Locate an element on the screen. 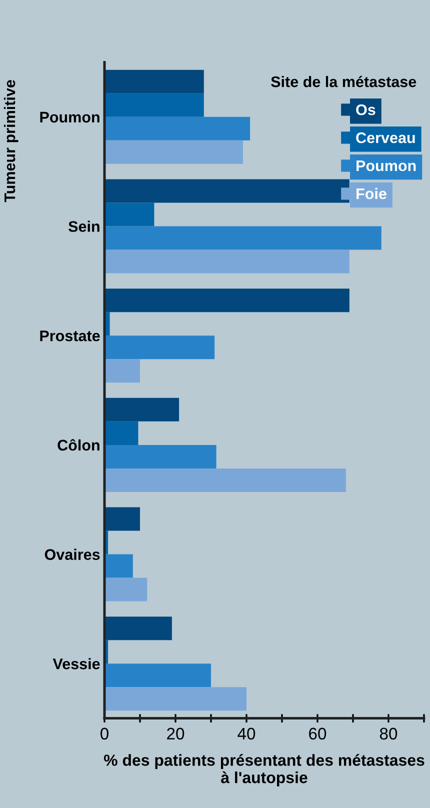 The width and height of the screenshot is (430, 808). y-tick-label: Sein is located at coordinates (84, 226).